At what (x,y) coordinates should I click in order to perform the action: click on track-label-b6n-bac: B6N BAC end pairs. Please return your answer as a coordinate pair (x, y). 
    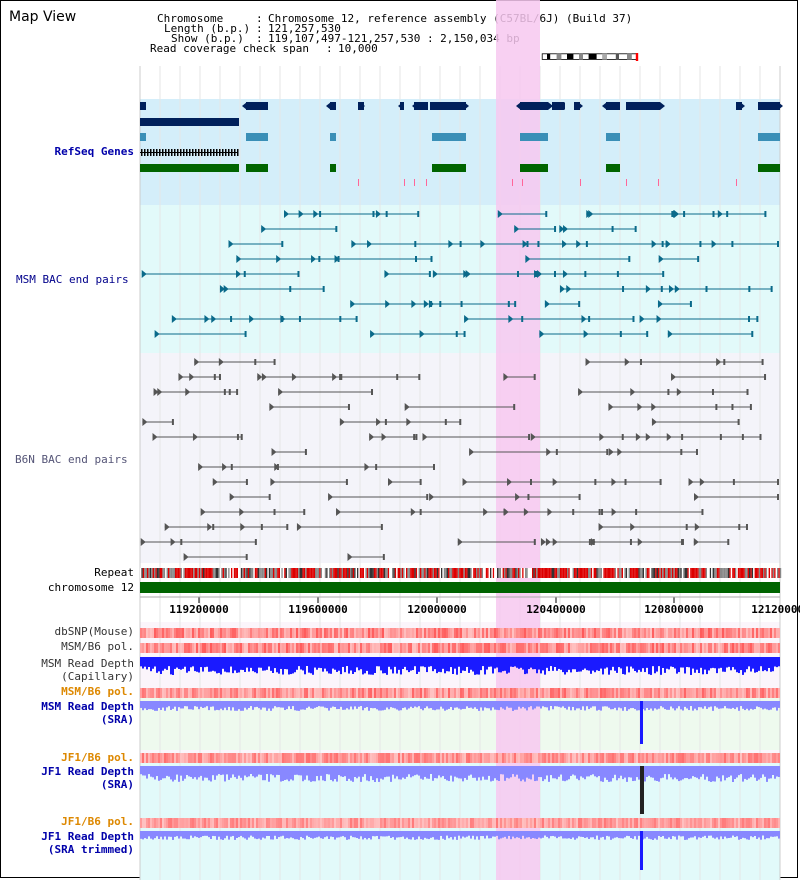
    Looking at the image, I should click on (71, 459).